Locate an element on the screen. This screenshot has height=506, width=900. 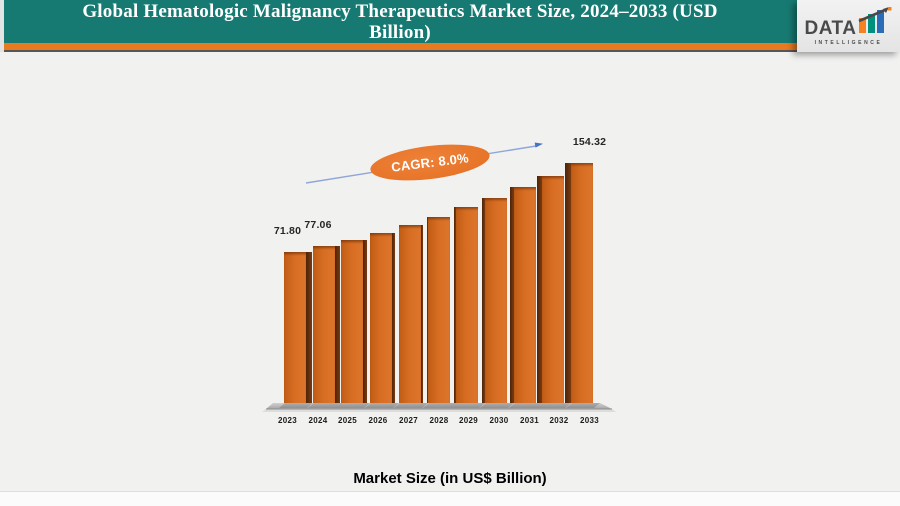
year-label-2030: 2030 is located at coordinates (499, 420).